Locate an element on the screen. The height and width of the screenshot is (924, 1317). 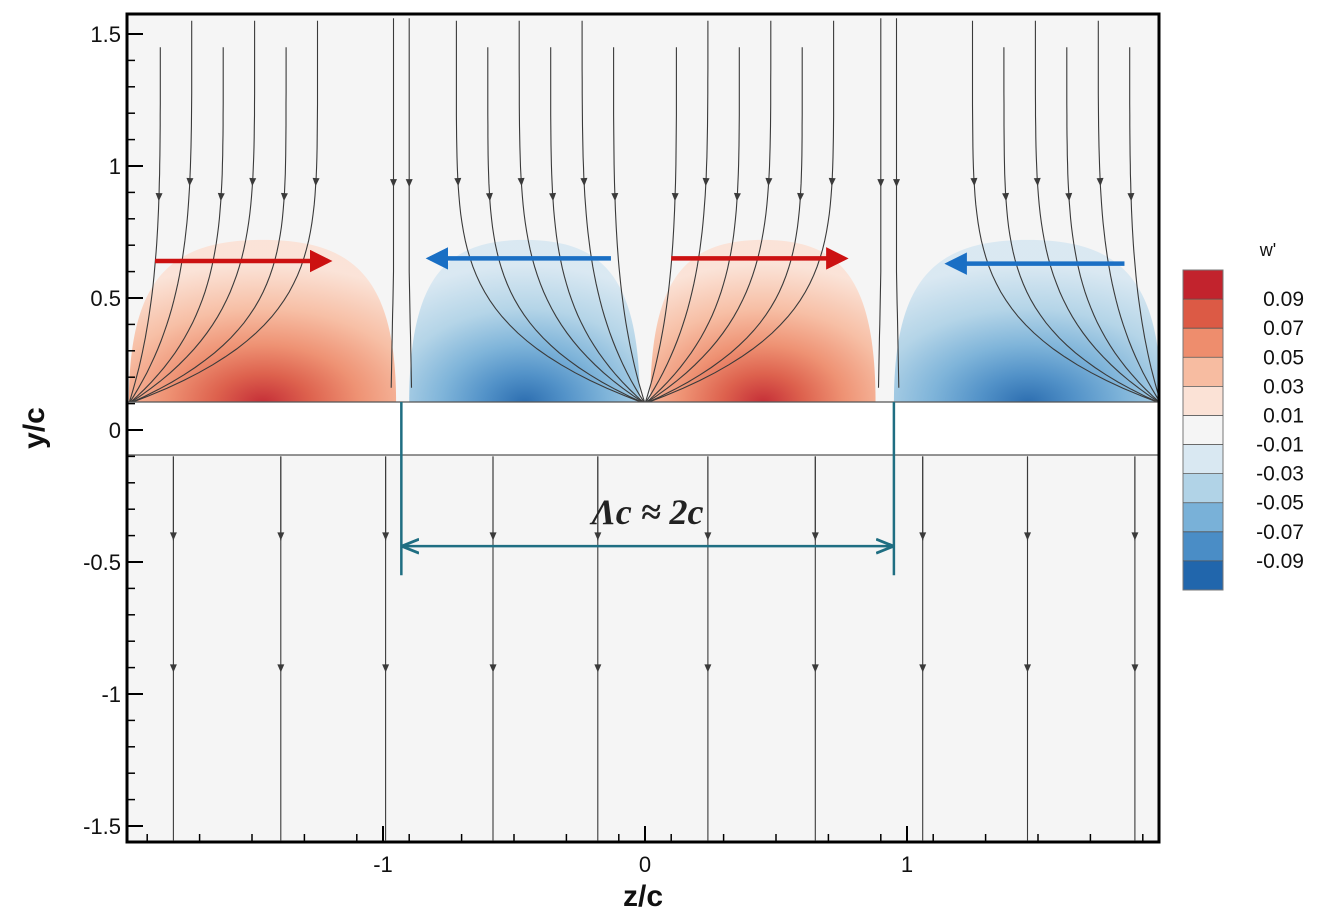
colorbar-label: 0.05 is located at coordinates (1283, 357).